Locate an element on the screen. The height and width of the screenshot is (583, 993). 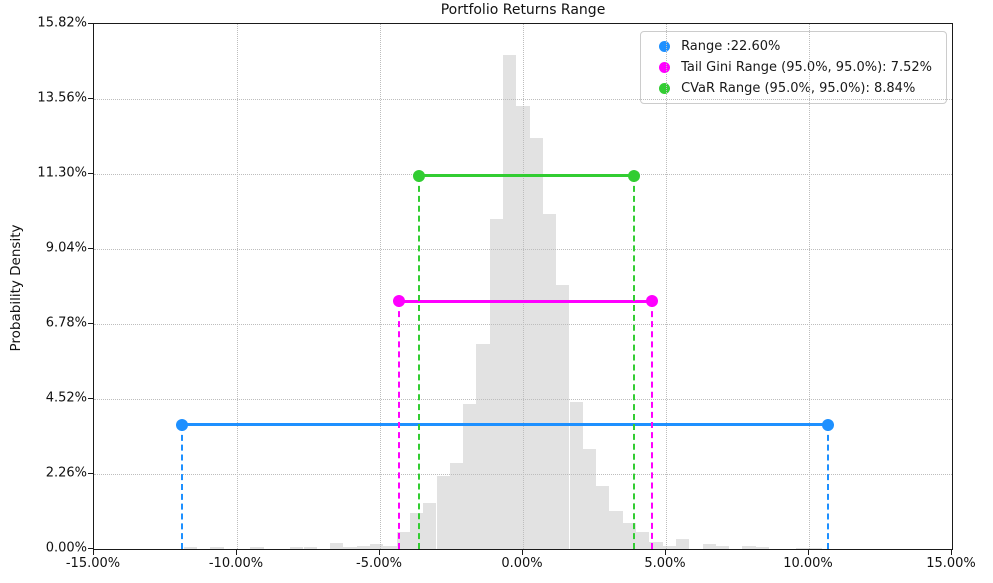
y-axis-label: Probability Density is located at coordinates (16, 288).